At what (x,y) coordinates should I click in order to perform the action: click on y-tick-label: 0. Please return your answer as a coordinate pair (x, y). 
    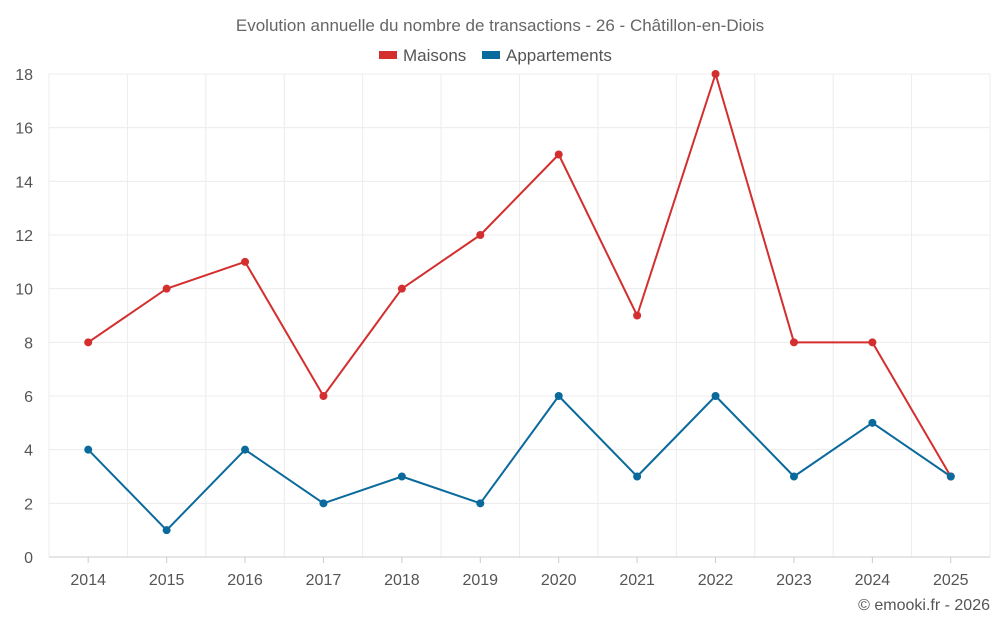
    Looking at the image, I should click on (28, 558).